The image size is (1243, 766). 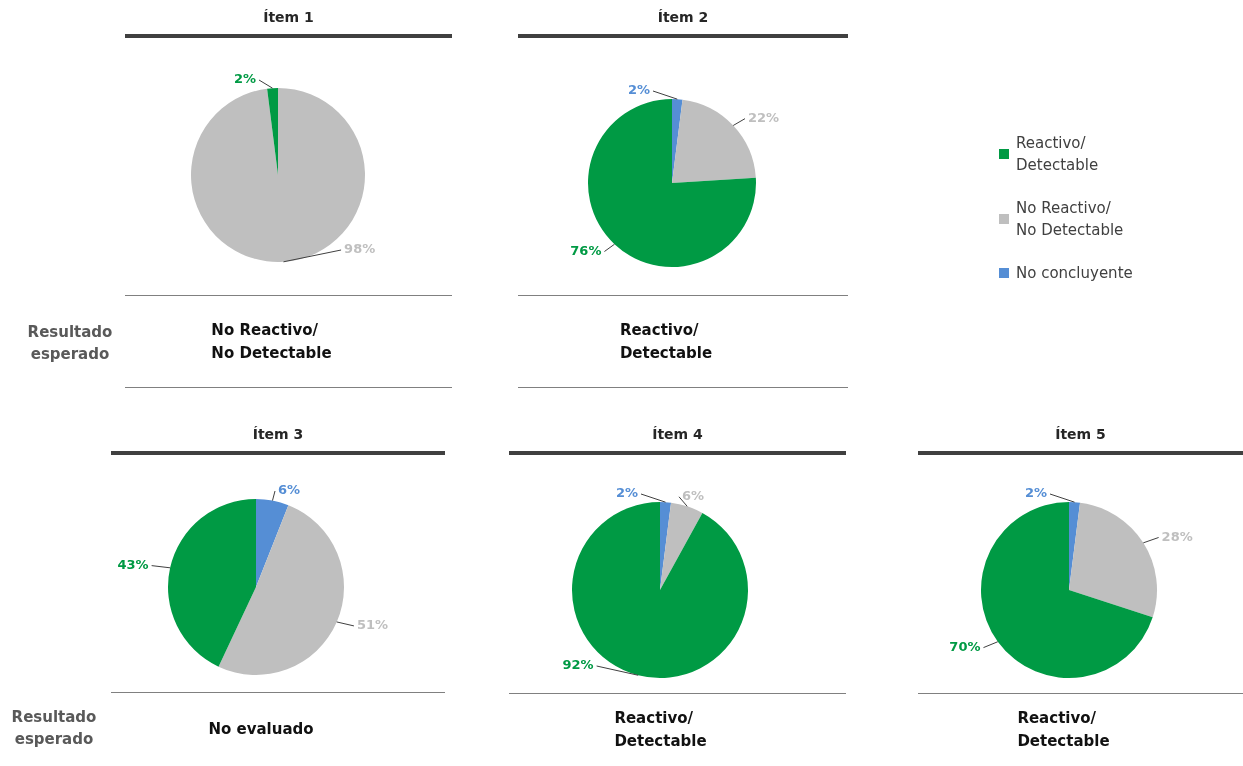 What do you see at coordinates (578, 665) in the screenshot?
I see `data-label: 92%` at bounding box center [578, 665].